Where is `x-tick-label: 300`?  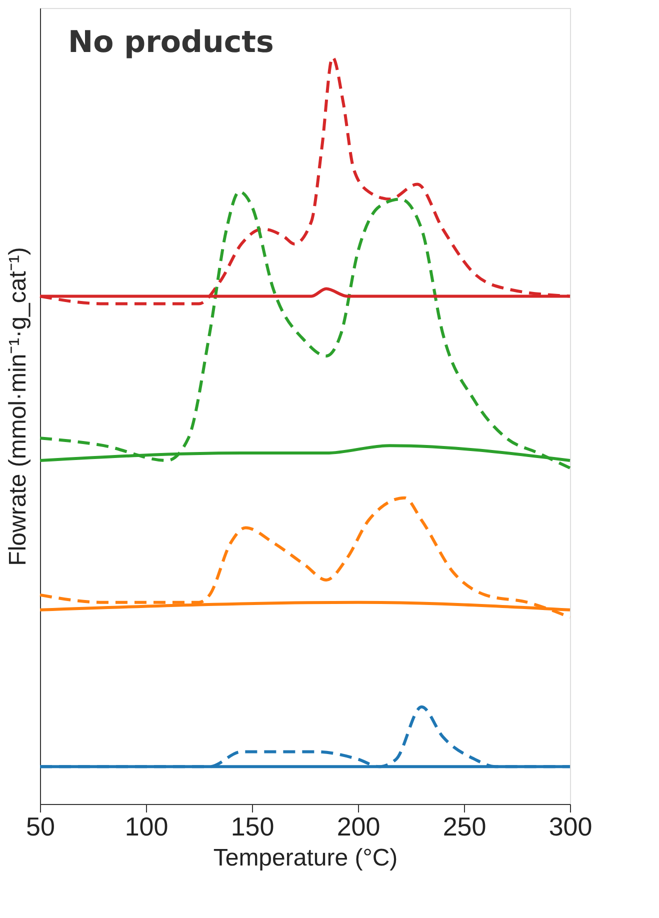 x-tick-label: 300 is located at coordinates (570, 827).